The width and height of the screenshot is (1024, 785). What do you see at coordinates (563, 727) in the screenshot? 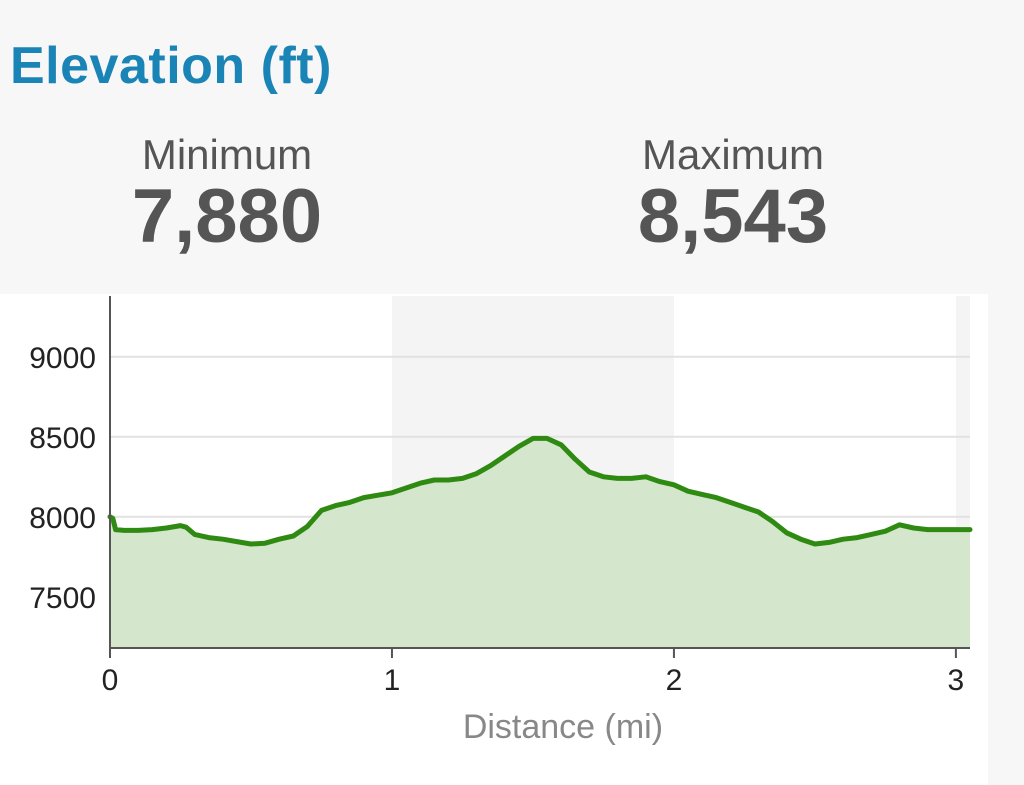
I see `x-axis-title: Distance (mi)` at bounding box center [563, 727].